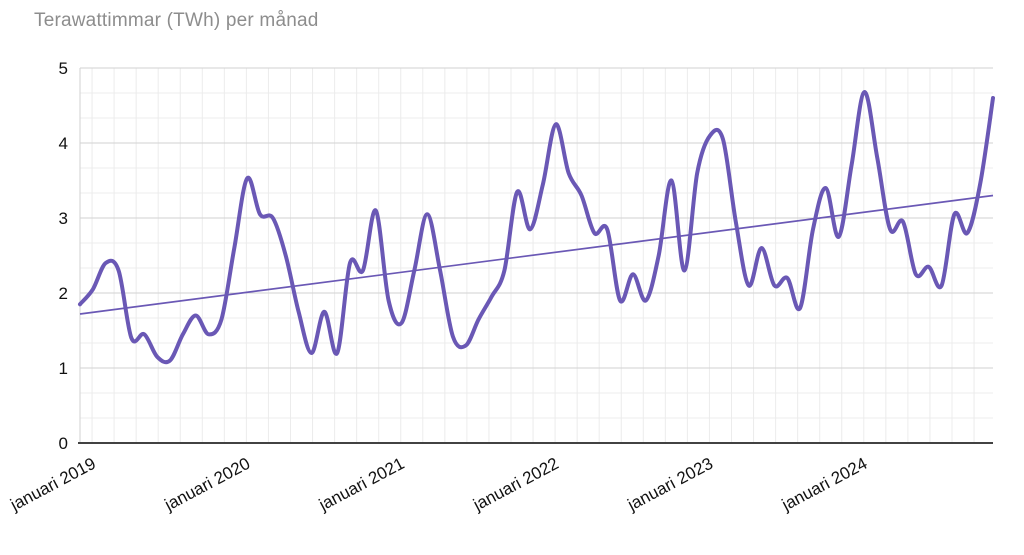 The width and height of the screenshot is (1024, 555). Describe the element at coordinates (63, 143) in the screenshot. I see `y-tick-label: 4` at that location.